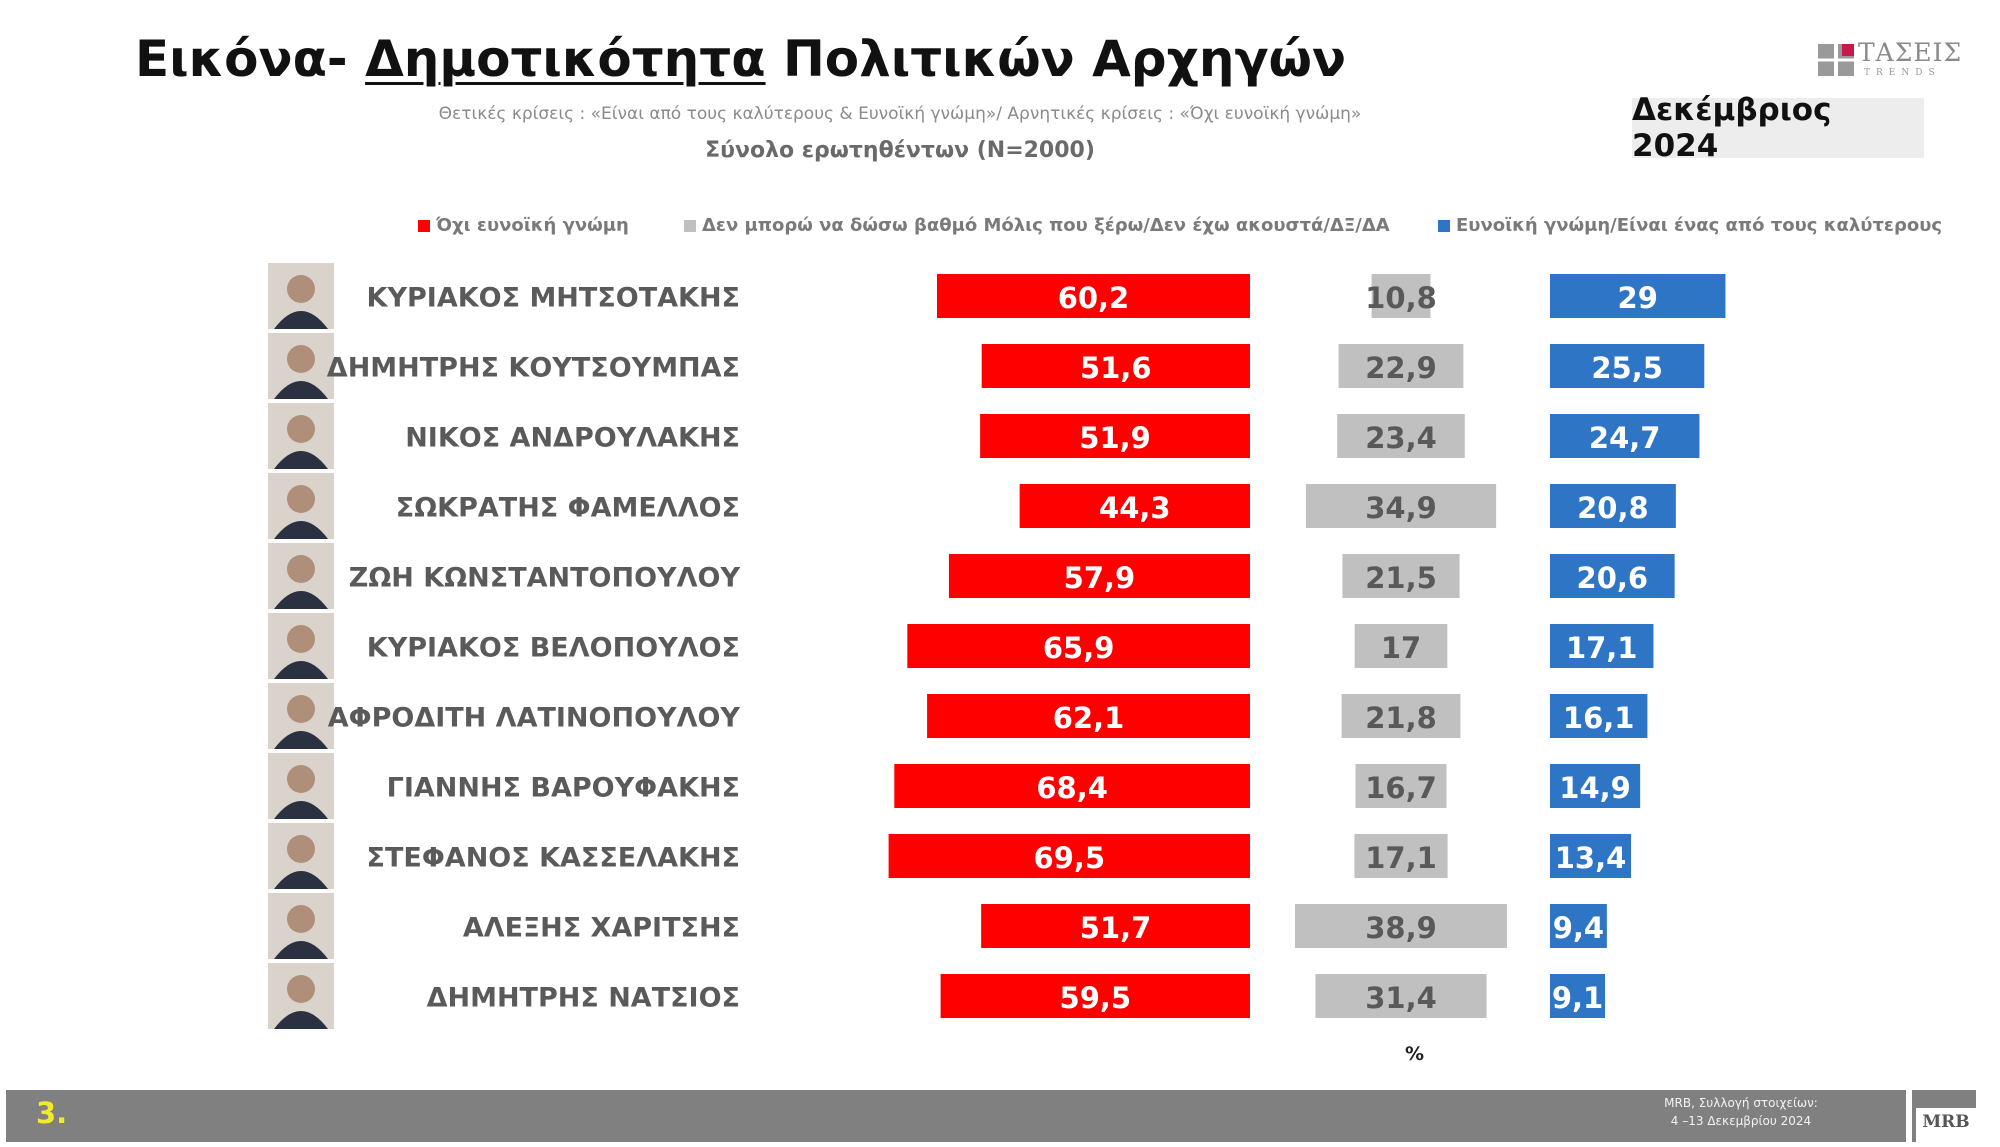 The width and height of the screenshot is (2000, 1147). I want to click on mrb-logo: MRB, so click(1944, 1116).